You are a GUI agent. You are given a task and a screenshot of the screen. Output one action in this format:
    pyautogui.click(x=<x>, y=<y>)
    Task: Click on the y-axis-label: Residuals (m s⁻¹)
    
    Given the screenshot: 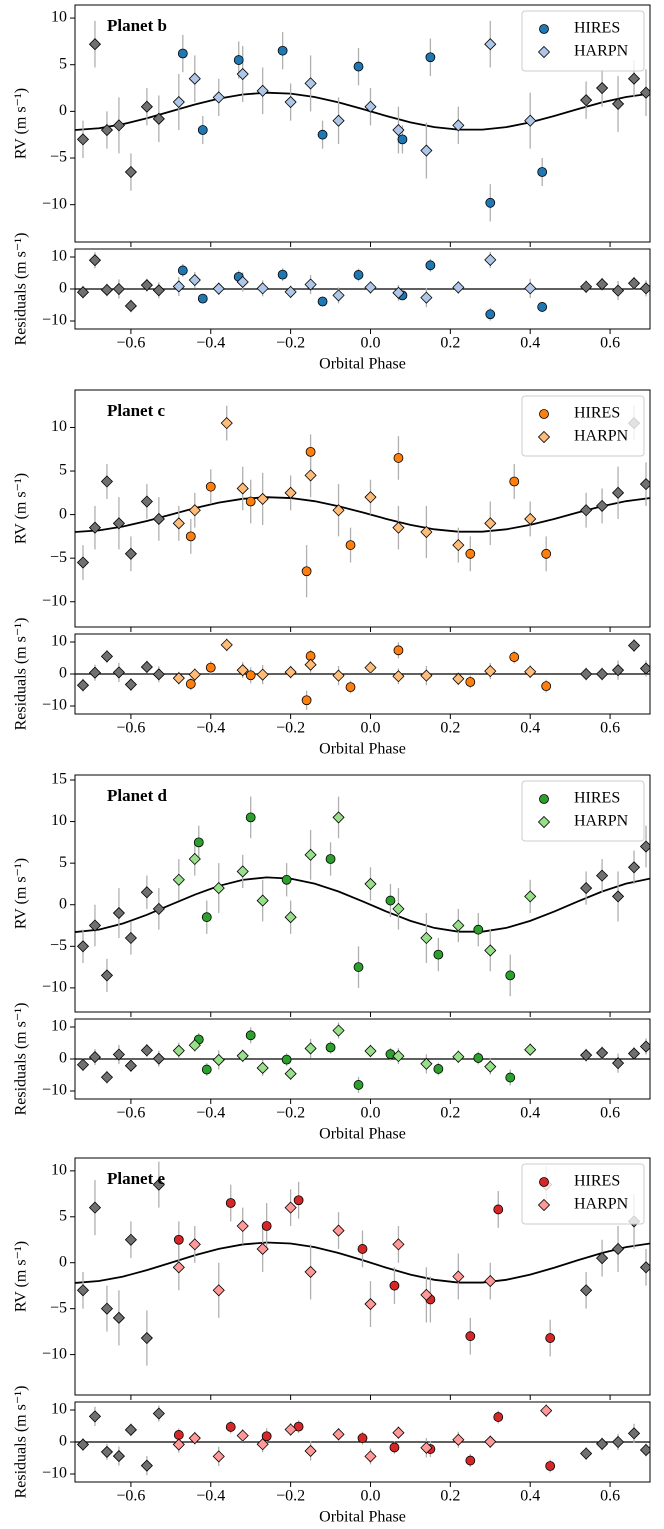 What is the action you would take?
    pyautogui.click(x=21, y=1059)
    